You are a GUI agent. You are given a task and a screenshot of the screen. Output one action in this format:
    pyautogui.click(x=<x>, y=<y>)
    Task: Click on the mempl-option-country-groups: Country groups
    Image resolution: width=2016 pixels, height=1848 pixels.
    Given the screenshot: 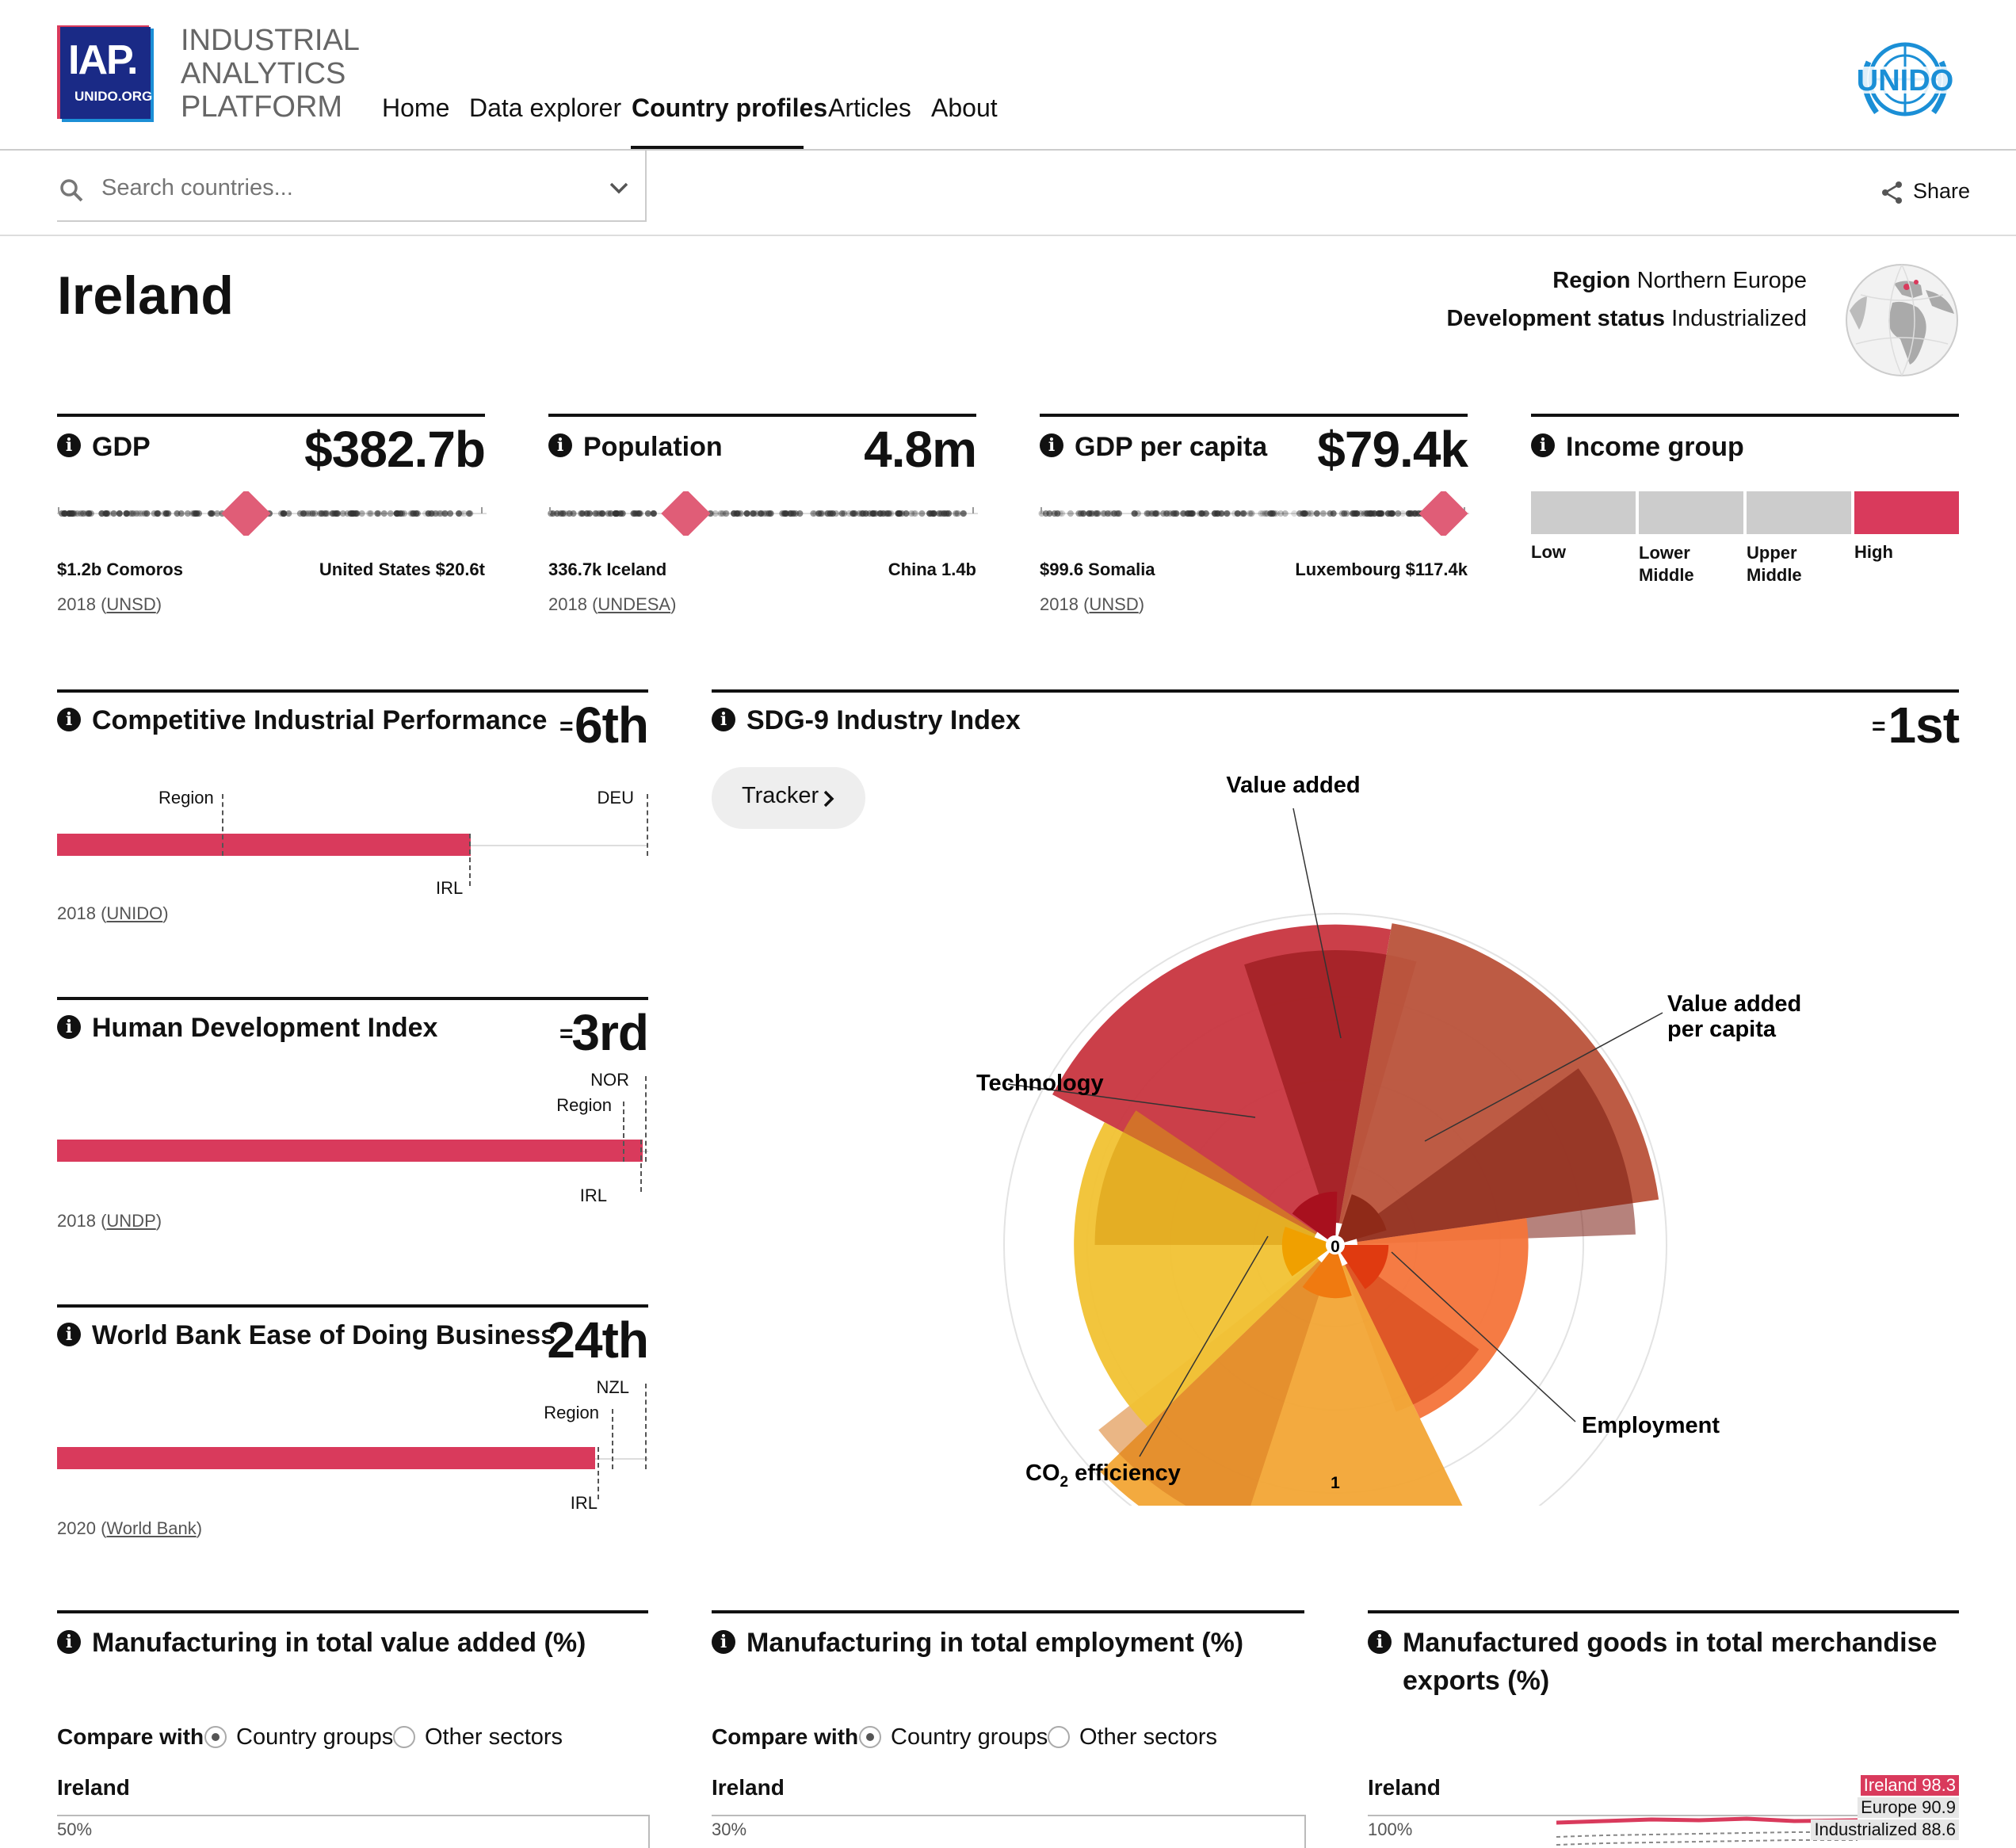 What is the action you would take?
    pyautogui.click(x=969, y=1737)
    